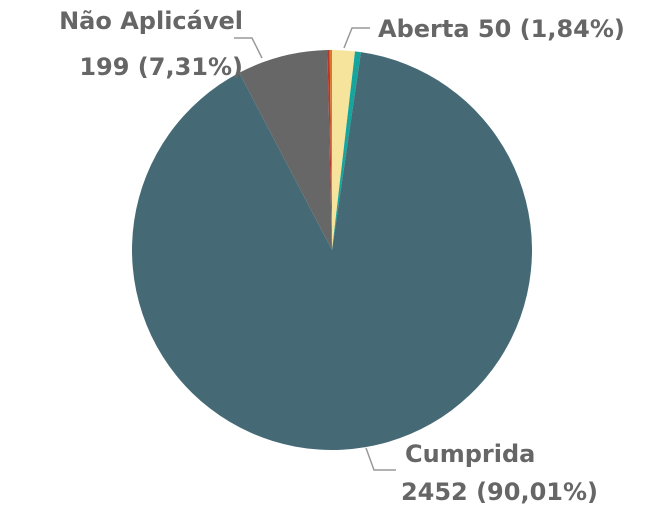 The height and width of the screenshot is (508, 652). What do you see at coordinates (151, 21) in the screenshot?
I see `category-label: Não Aplicável` at bounding box center [151, 21].